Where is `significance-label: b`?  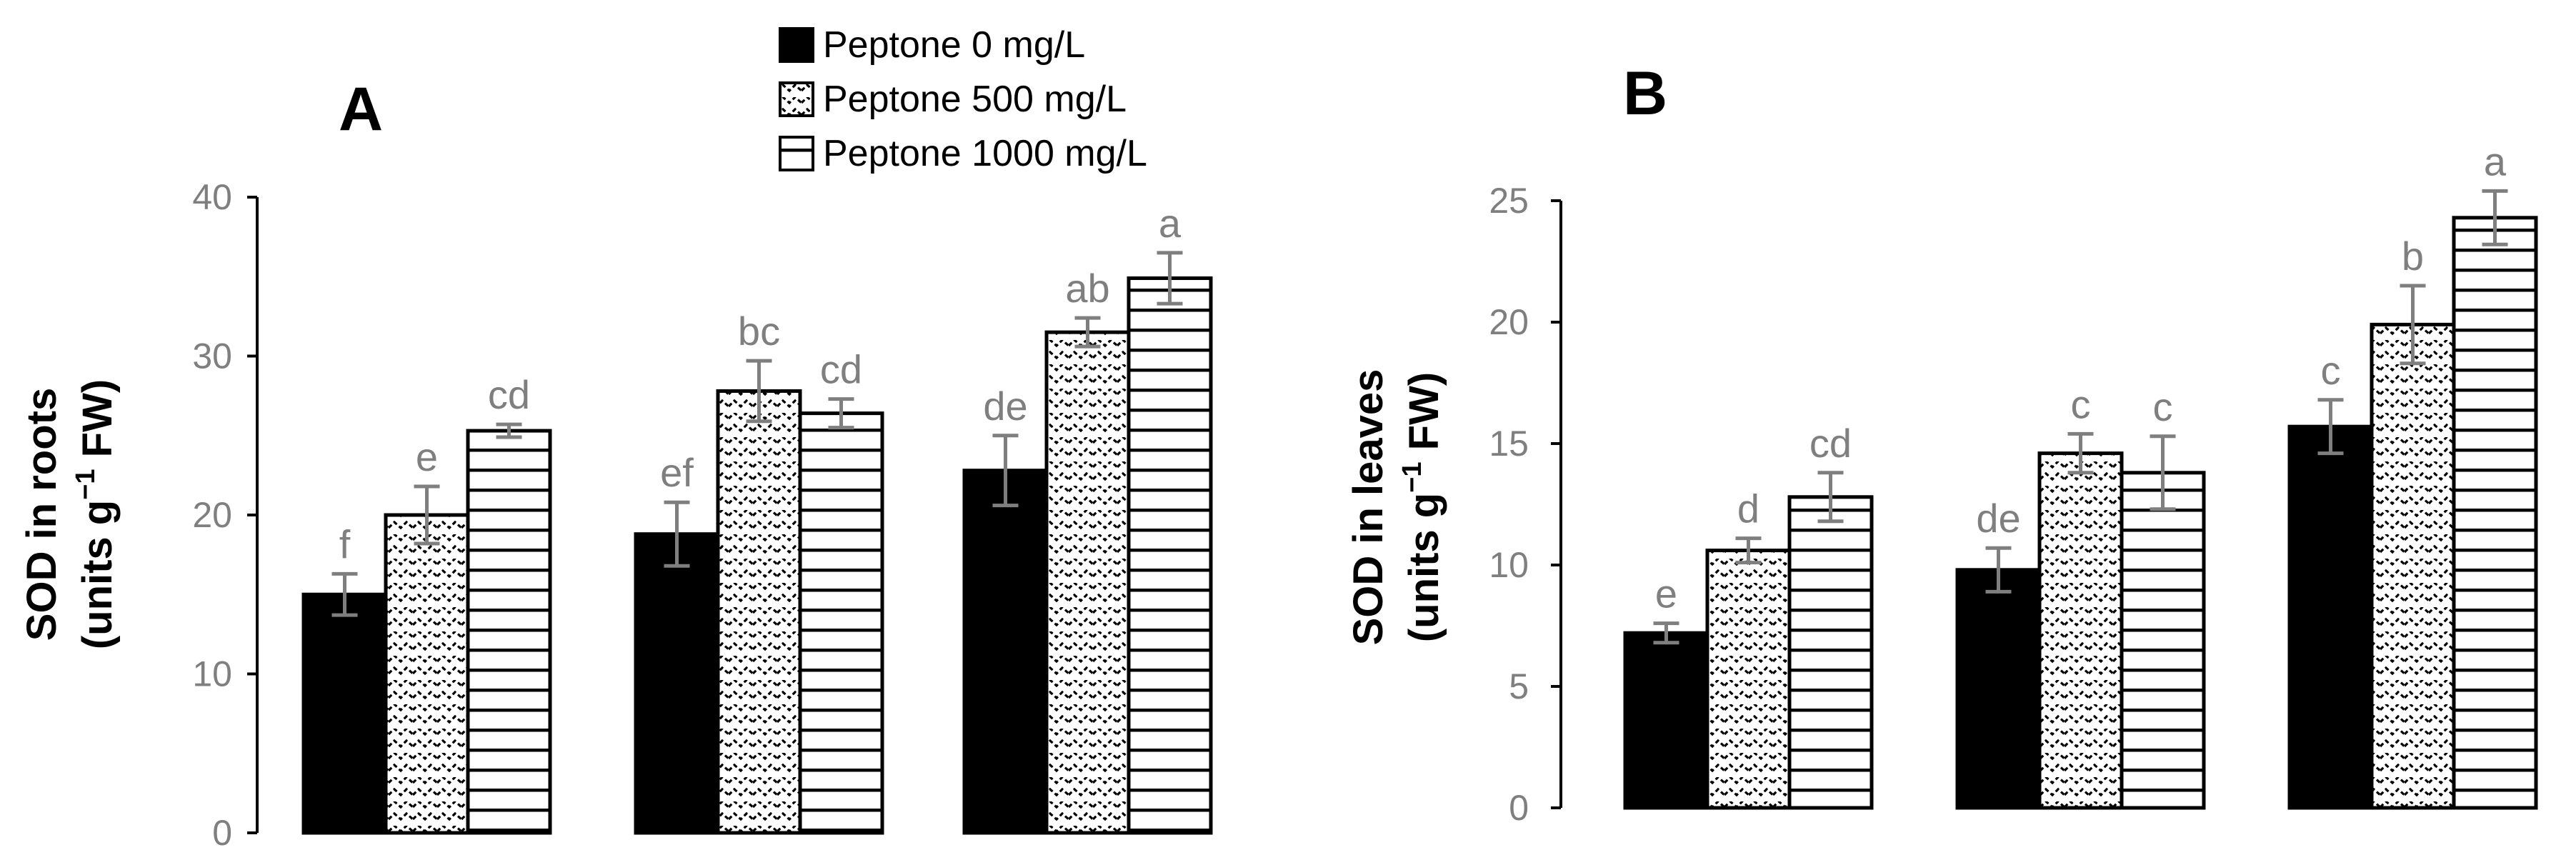
significance-label: b is located at coordinates (2413, 256).